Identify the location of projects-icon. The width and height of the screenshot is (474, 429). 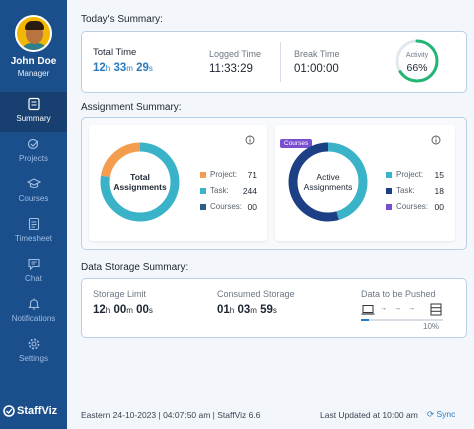
(32, 144).